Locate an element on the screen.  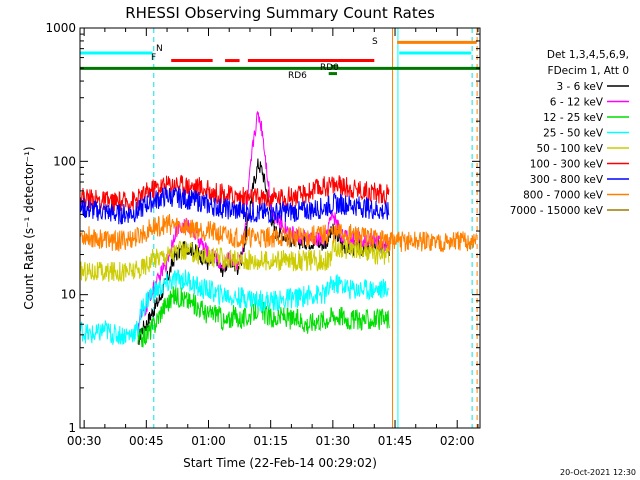
y-tick-label: 1000 is located at coordinates (60, 28).